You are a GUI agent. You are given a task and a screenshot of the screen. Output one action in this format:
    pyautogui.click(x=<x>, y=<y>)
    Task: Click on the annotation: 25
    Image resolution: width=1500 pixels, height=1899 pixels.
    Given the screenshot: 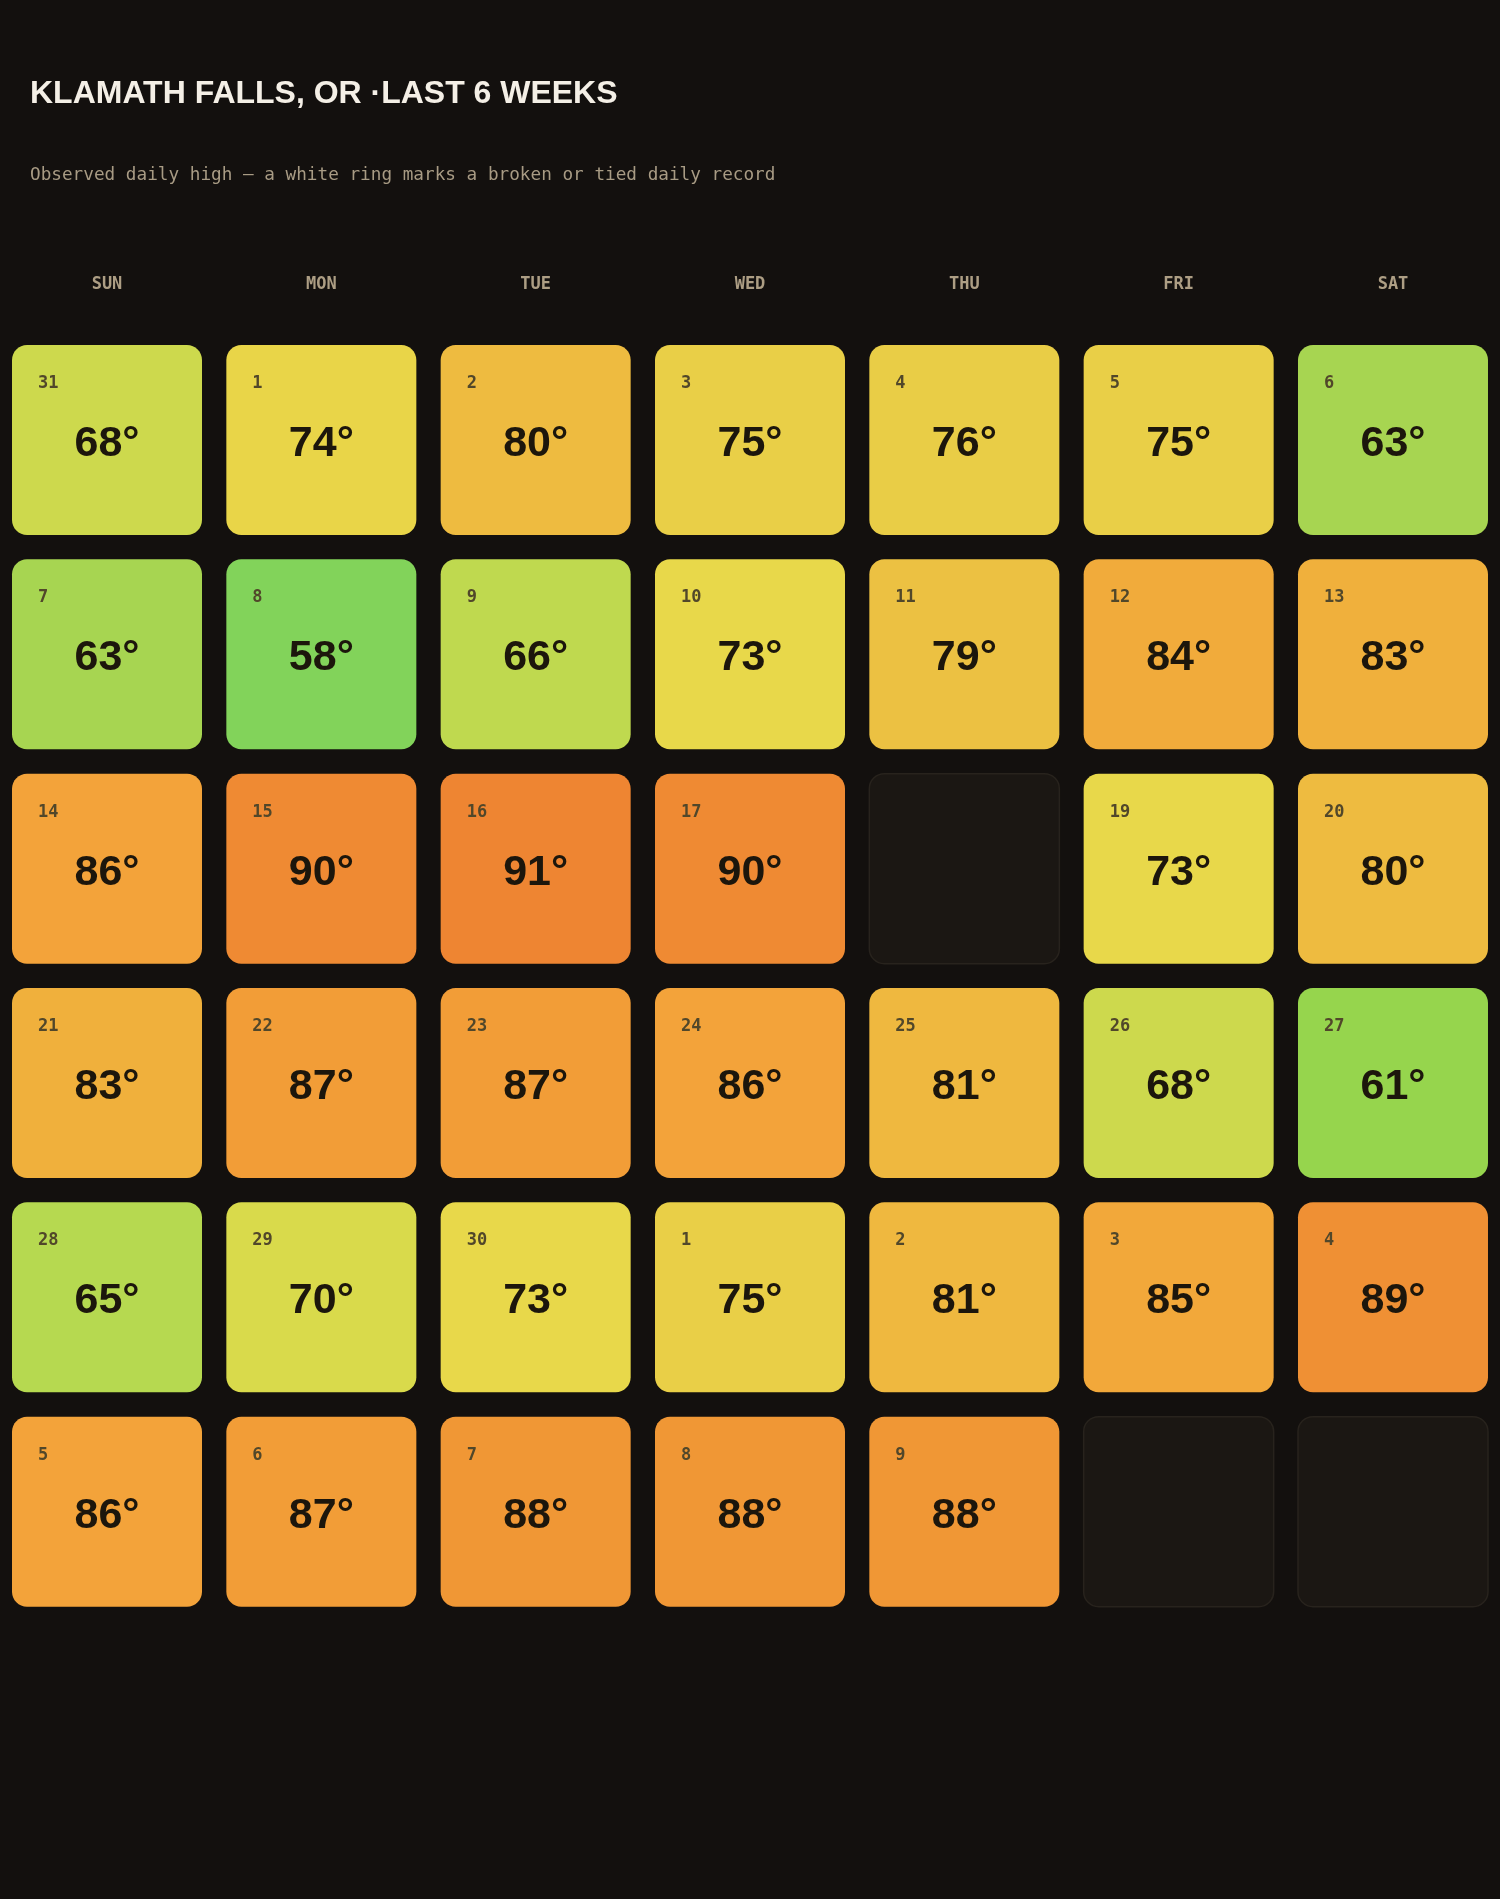 What is the action you would take?
    pyautogui.click(x=905, y=1024)
    